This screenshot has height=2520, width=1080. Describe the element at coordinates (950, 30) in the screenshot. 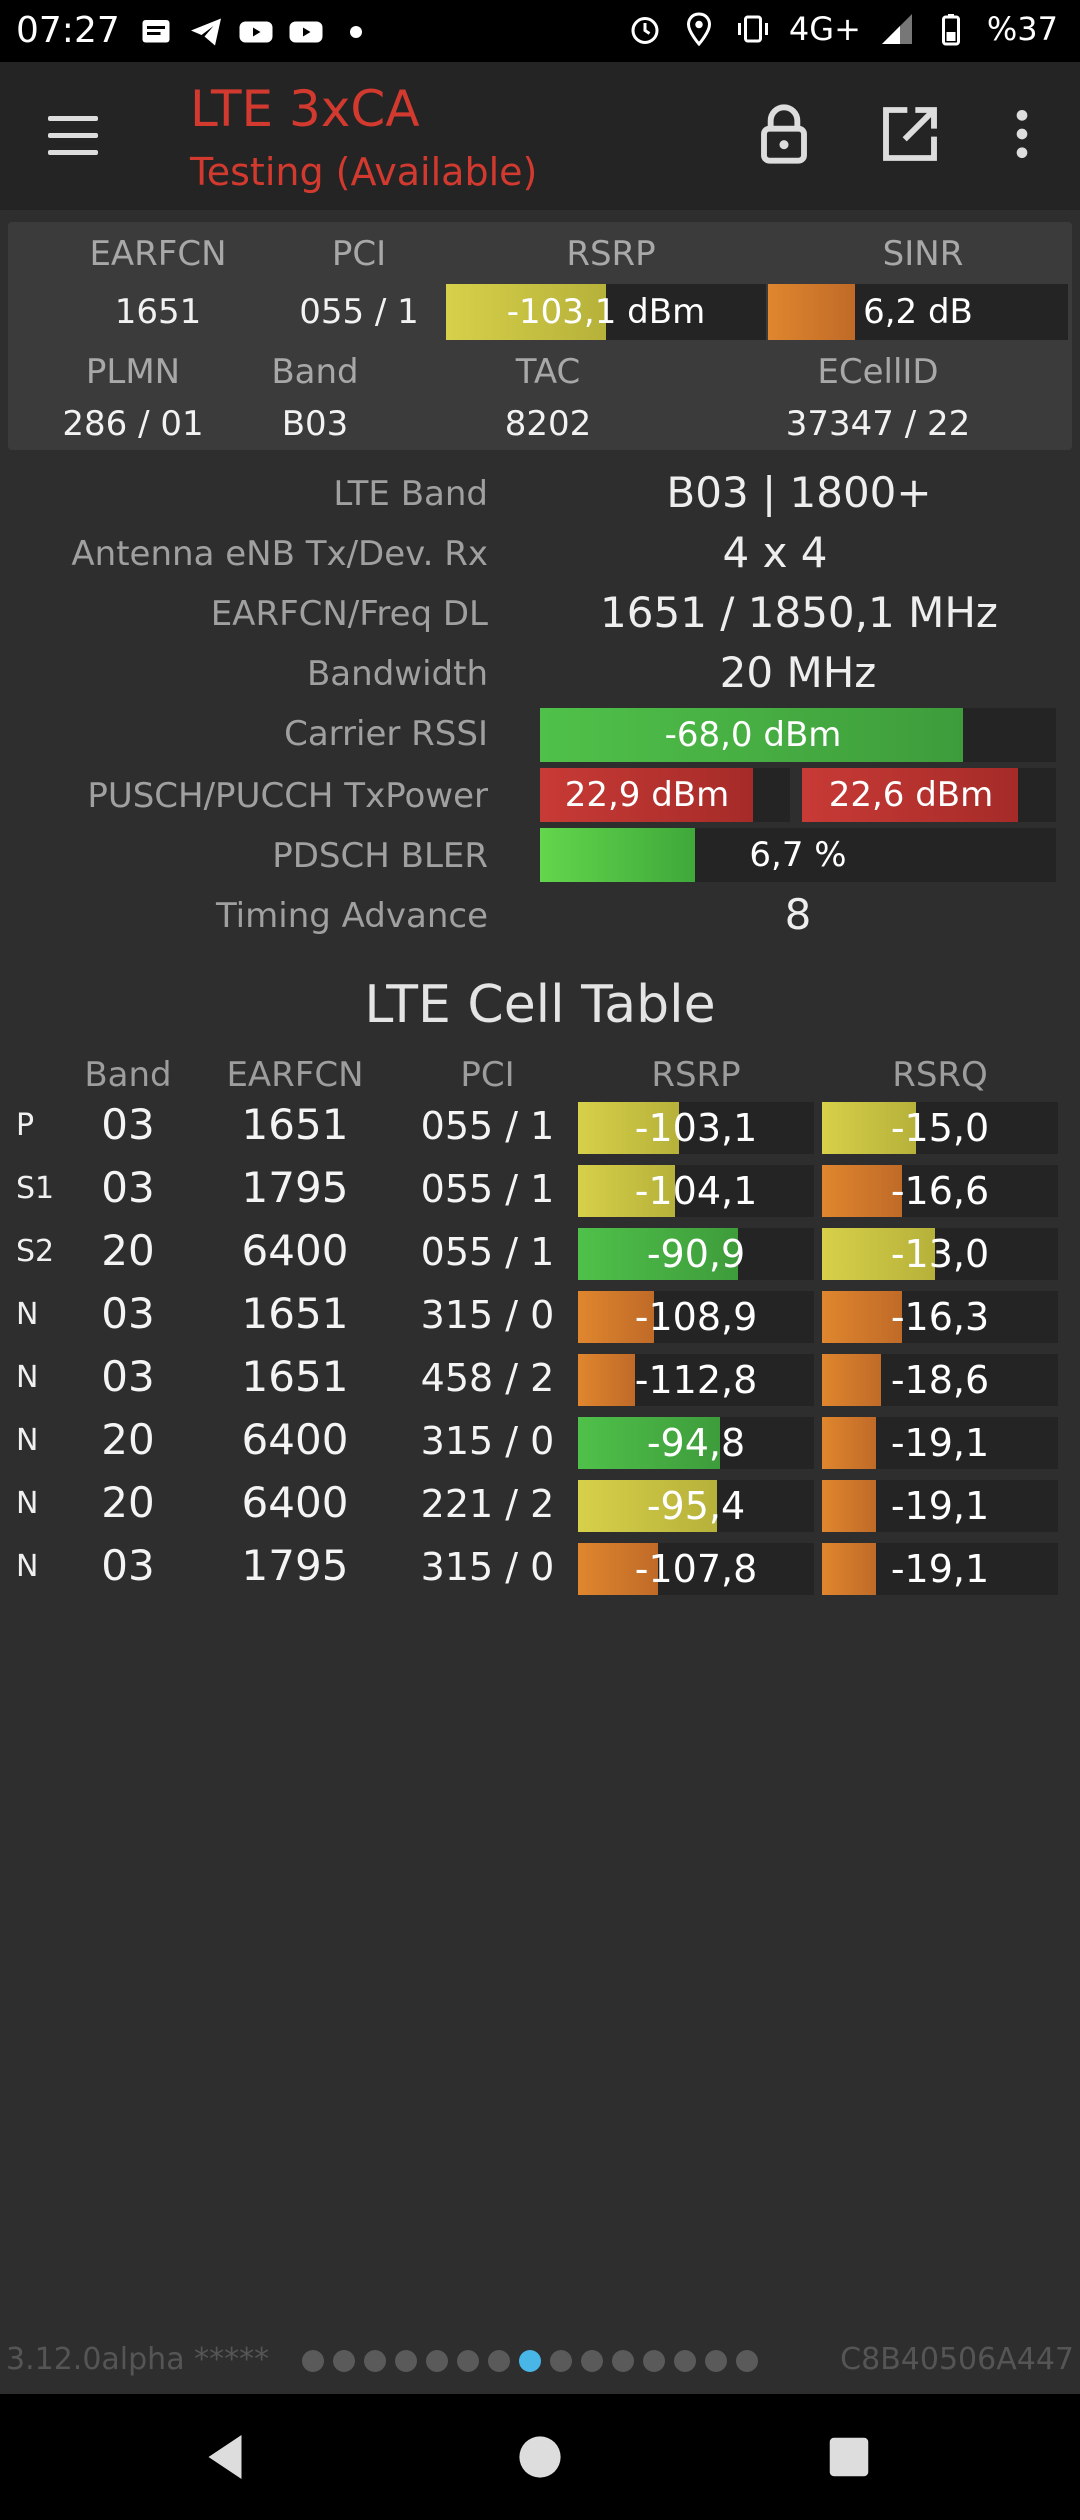

I see `battery-icon` at that location.